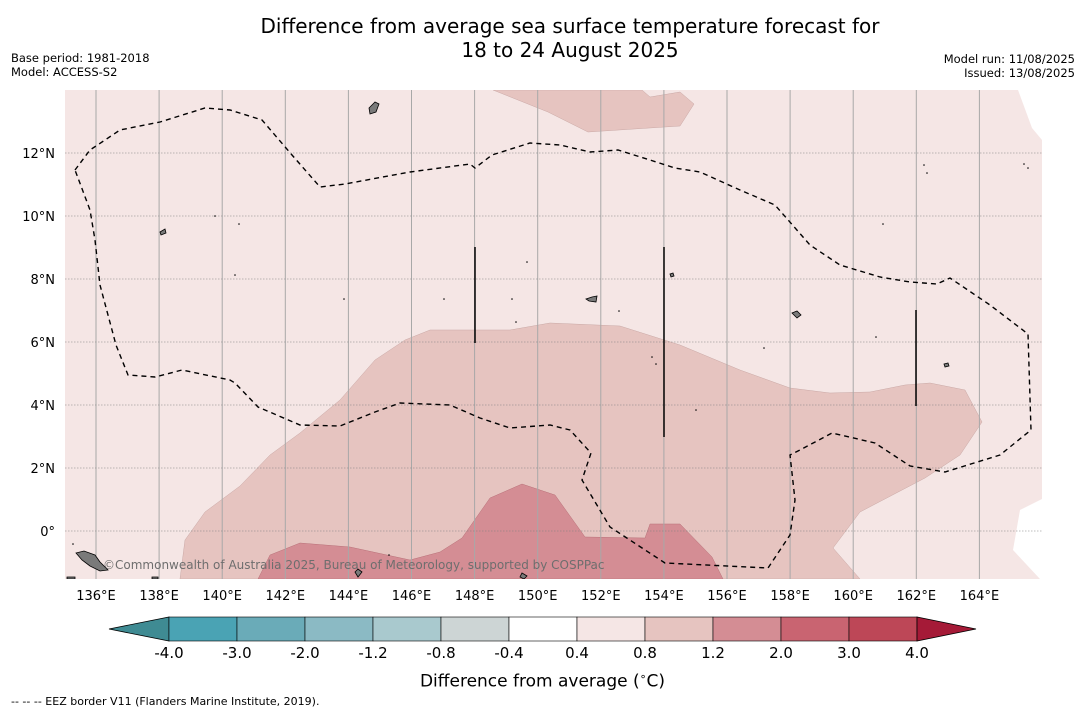 This screenshot has height=713, width=1085. I want to click on lon-tick-label: 144°E, so click(349, 596).